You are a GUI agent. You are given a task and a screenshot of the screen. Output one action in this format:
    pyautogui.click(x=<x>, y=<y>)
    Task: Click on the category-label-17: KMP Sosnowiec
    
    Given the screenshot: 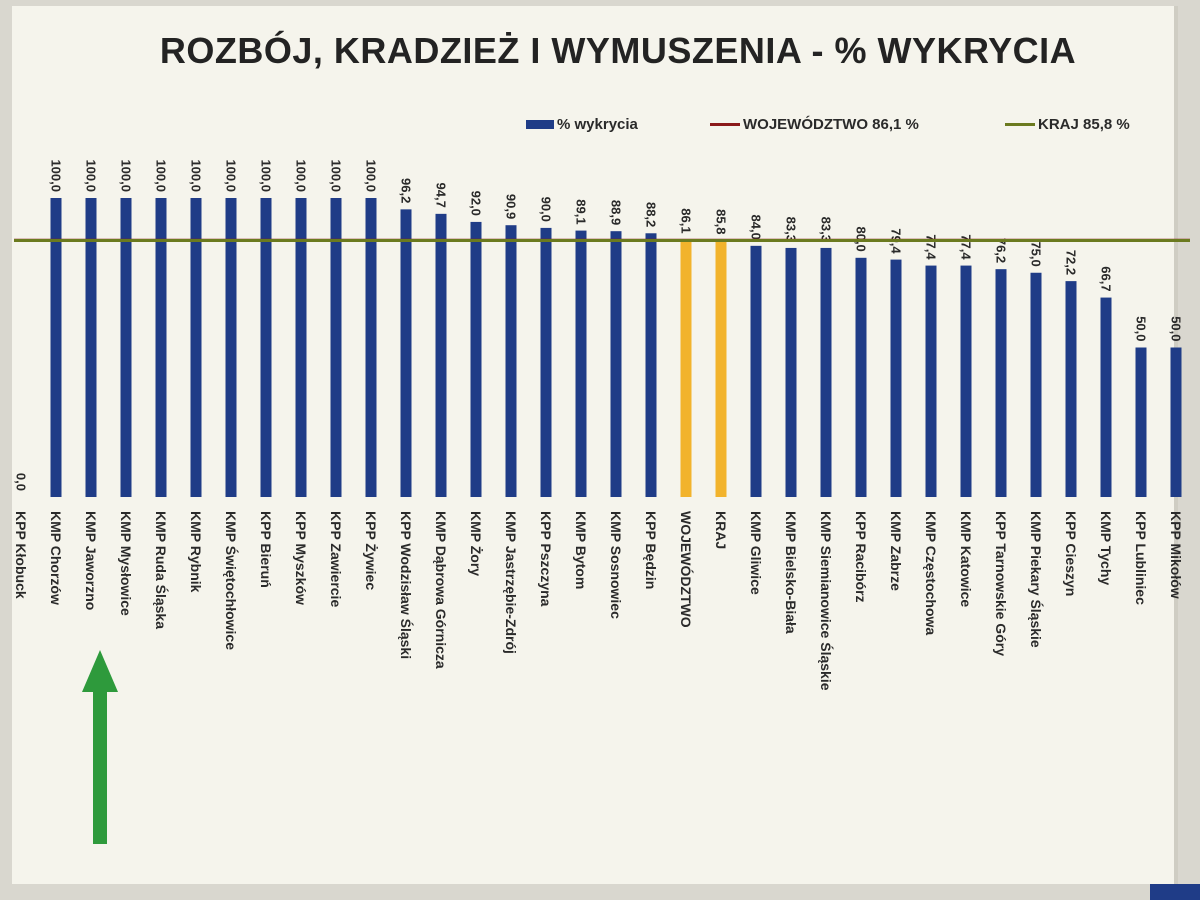 What is the action you would take?
    pyautogui.click(x=616, y=565)
    